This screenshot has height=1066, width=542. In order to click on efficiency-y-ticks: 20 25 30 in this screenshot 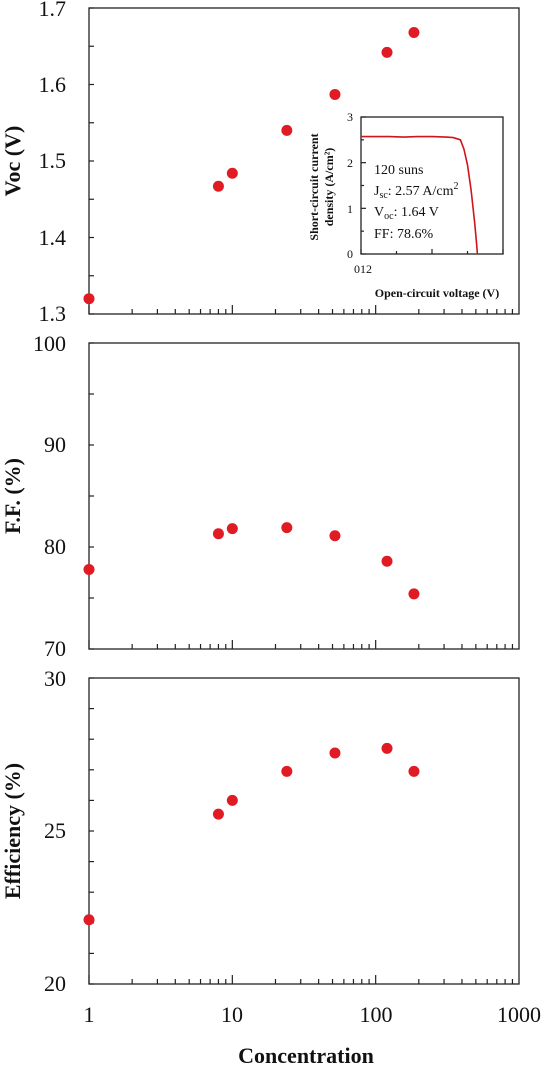, I will do `click(55, 831)`.